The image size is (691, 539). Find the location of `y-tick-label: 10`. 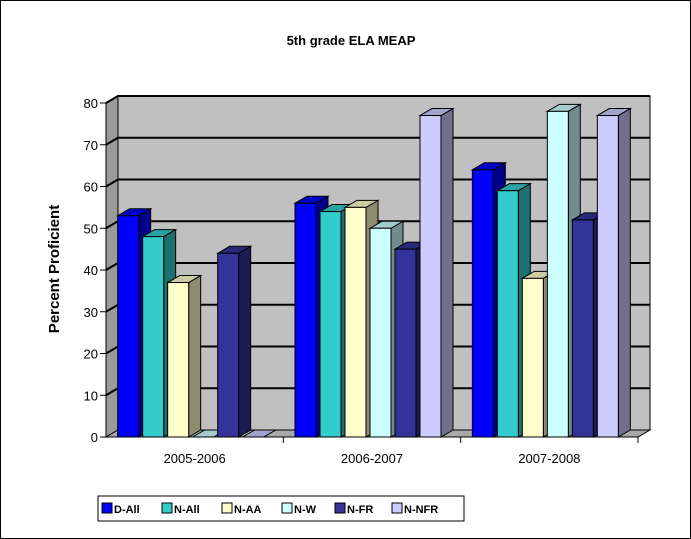

y-tick-label: 10 is located at coordinates (91, 395).